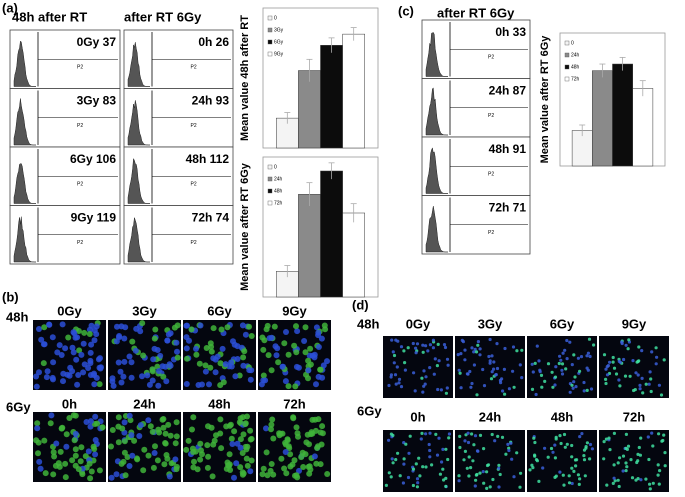  What do you see at coordinates (490, 416) in the screenshot?
I see `column-label: 24h` at bounding box center [490, 416].